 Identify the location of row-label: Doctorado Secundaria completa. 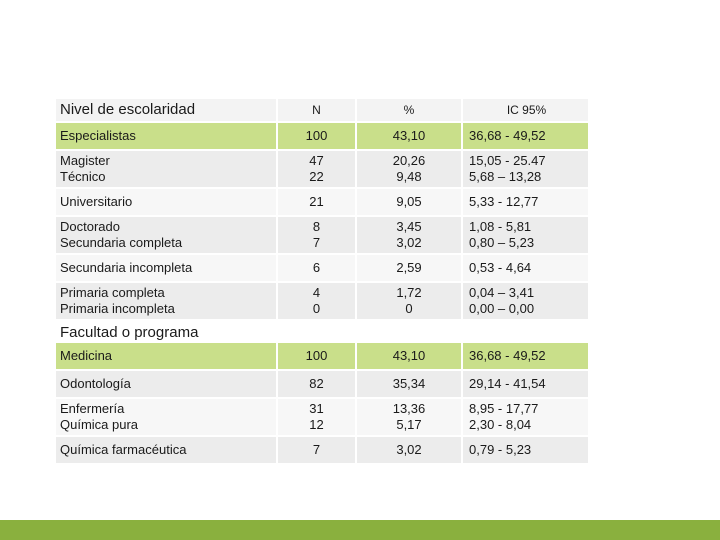
(166, 235).